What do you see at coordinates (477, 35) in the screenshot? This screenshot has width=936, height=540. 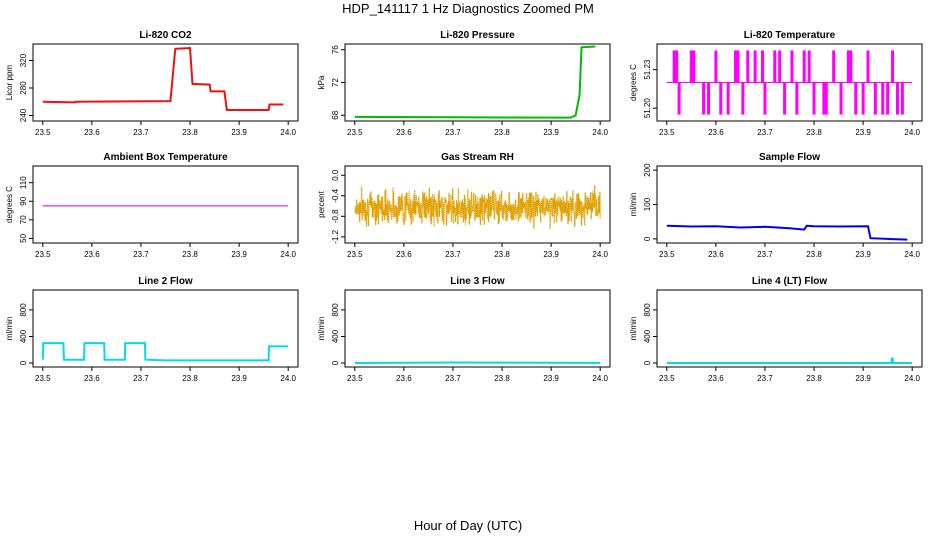 I see `panel-title: Li-820 Pressure` at bounding box center [477, 35].